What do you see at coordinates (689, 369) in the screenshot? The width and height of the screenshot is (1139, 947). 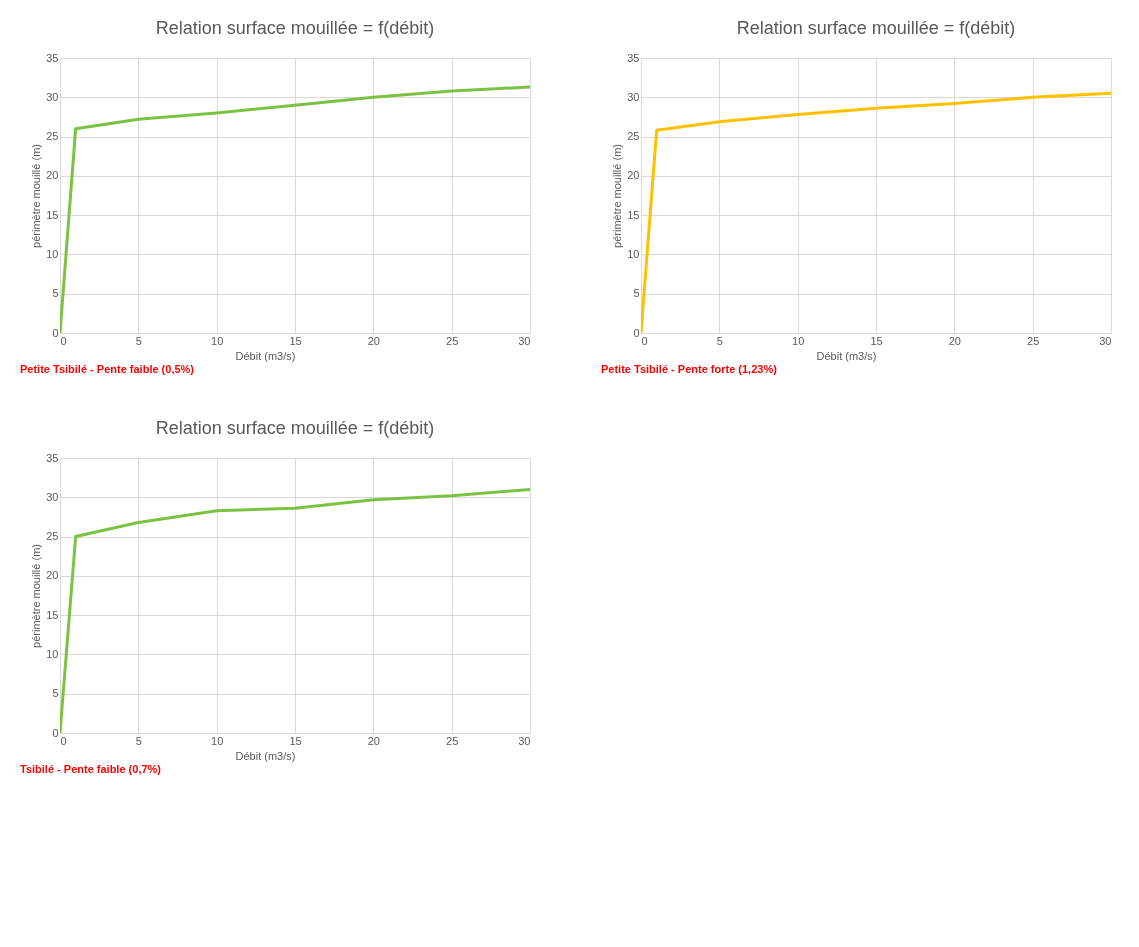 I see `text: Petite Tsibilé - Pente forte (1,23%)` at bounding box center [689, 369].